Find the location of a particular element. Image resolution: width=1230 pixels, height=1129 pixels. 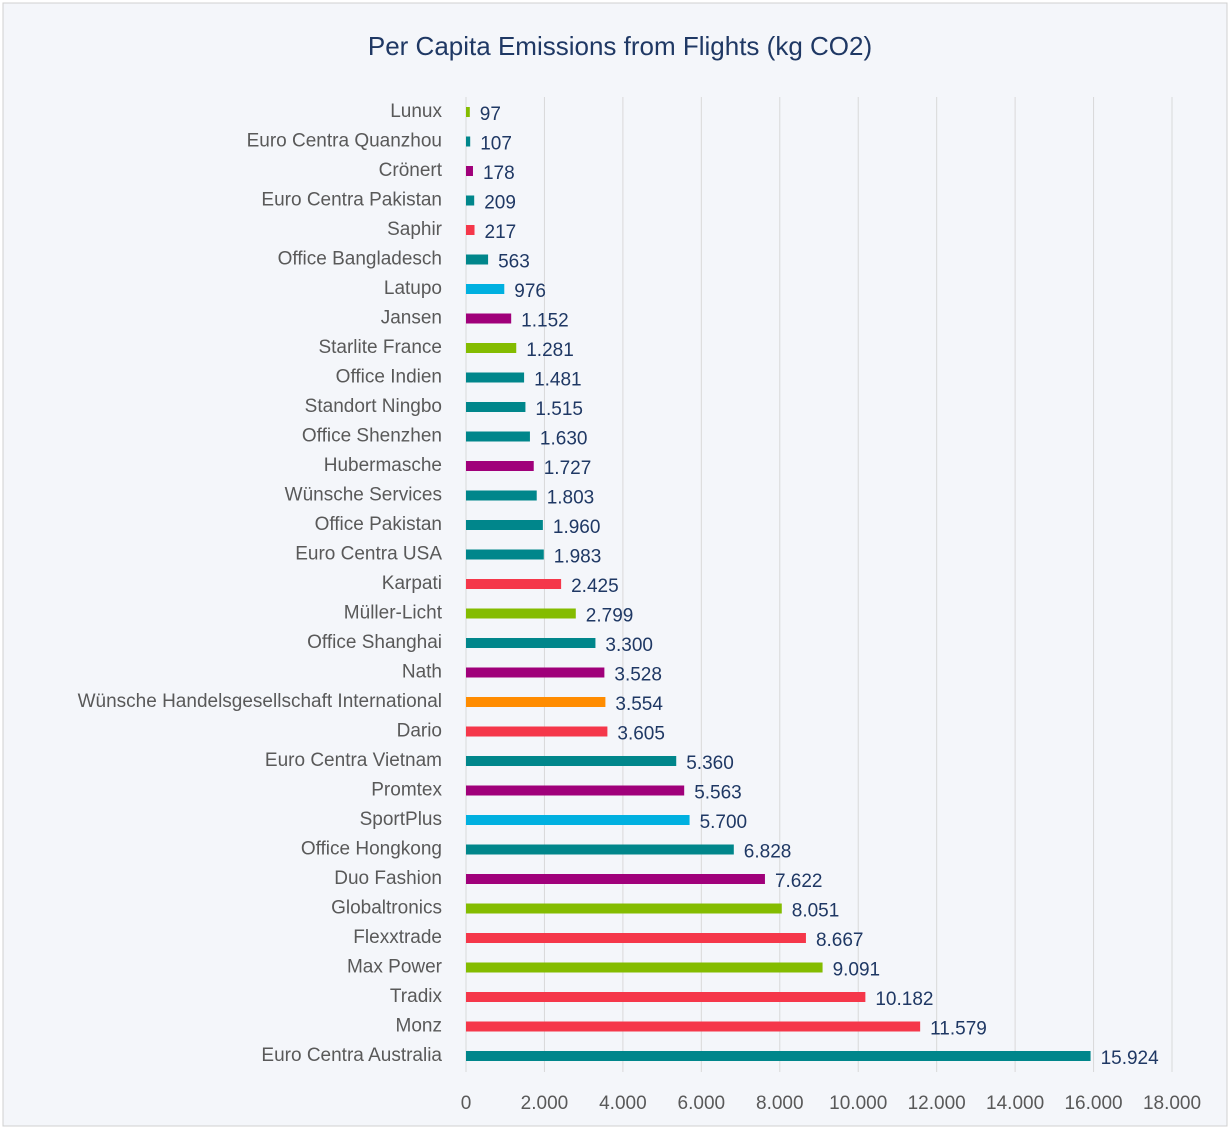

y-tick-label: Globaltronics is located at coordinates (386, 908).